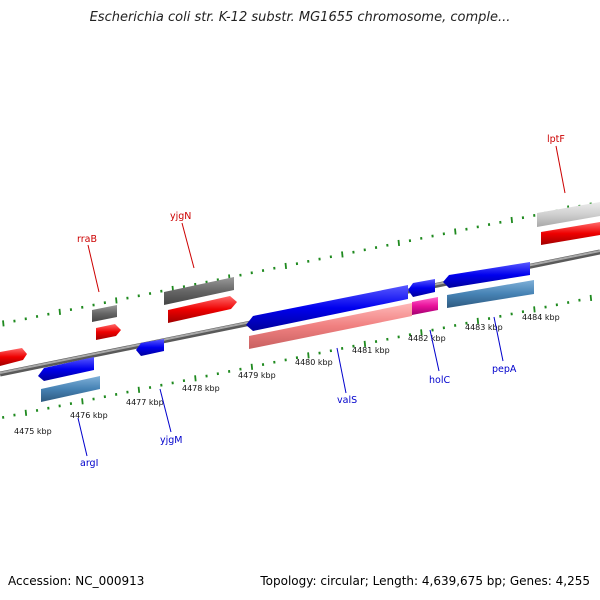  I want to click on gene-arrow-edge, so click(13, 357).